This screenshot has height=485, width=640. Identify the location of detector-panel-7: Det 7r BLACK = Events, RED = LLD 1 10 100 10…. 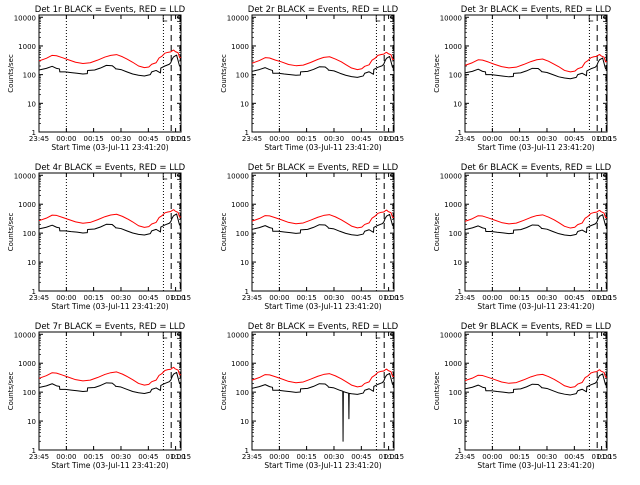
(99, 396).